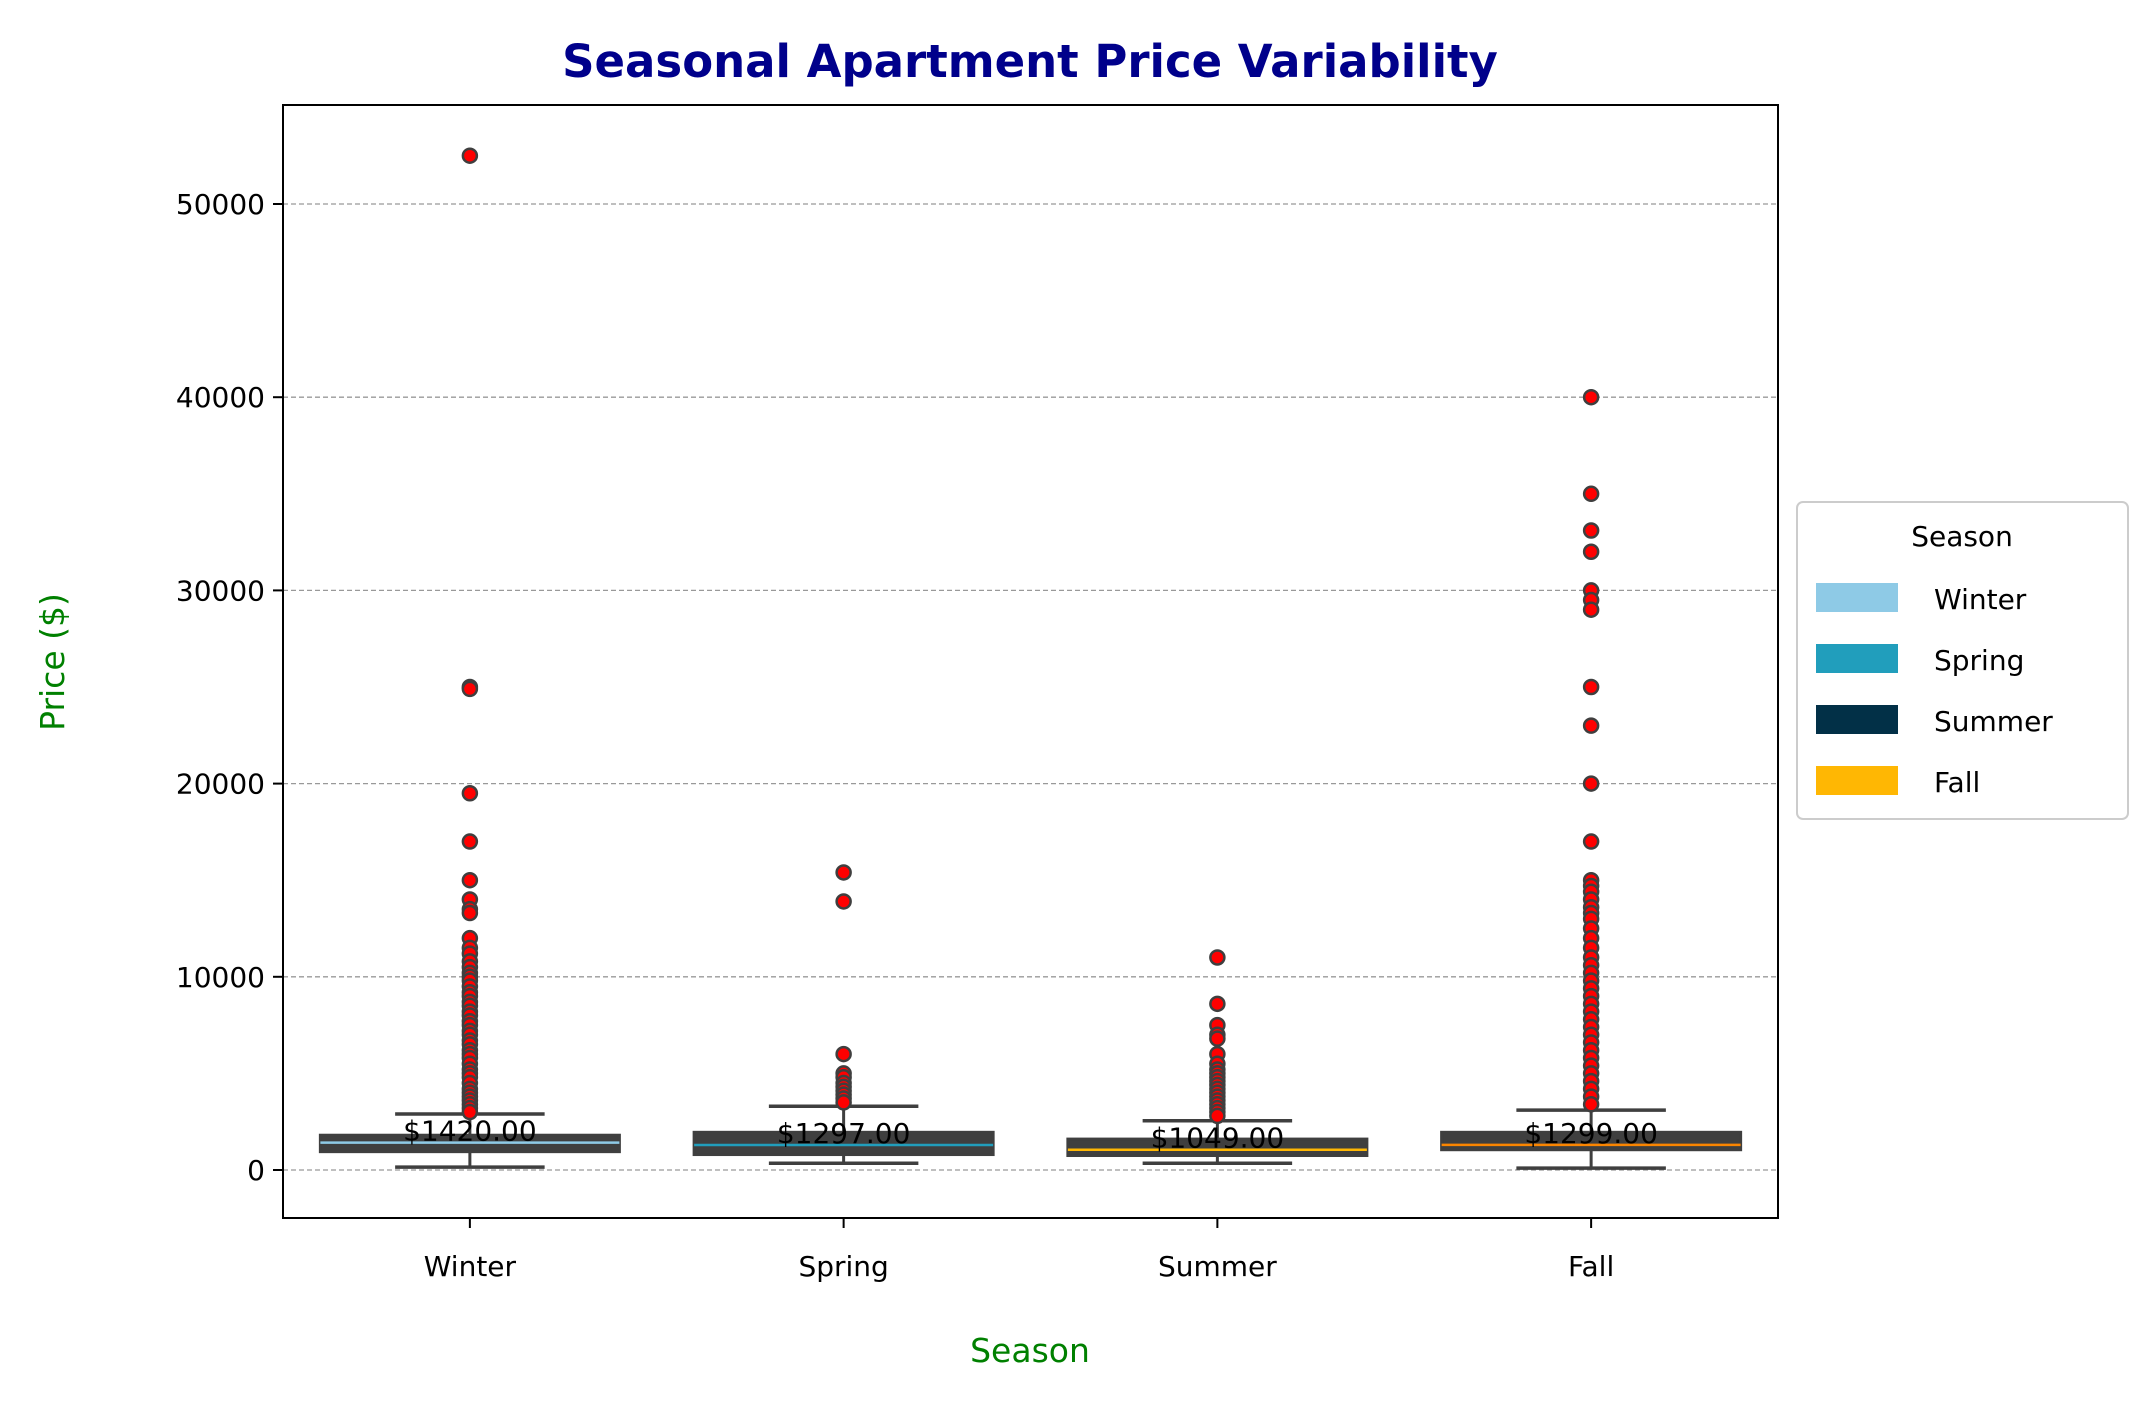 This screenshot has height=1402, width=2146. What do you see at coordinates (1979, 660) in the screenshot?
I see `legend-label: Spring` at bounding box center [1979, 660].